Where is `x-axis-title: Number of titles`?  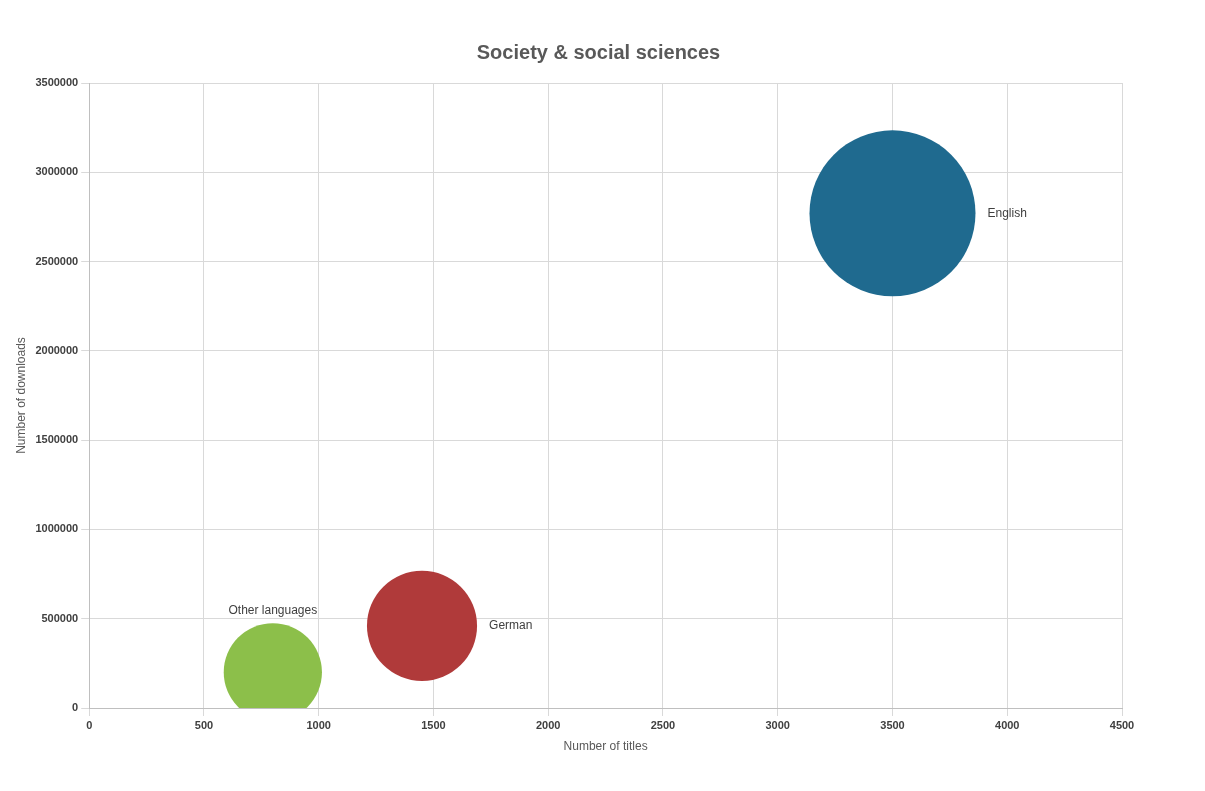
x-axis-title: Number of titles is located at coordinates (605, 745).